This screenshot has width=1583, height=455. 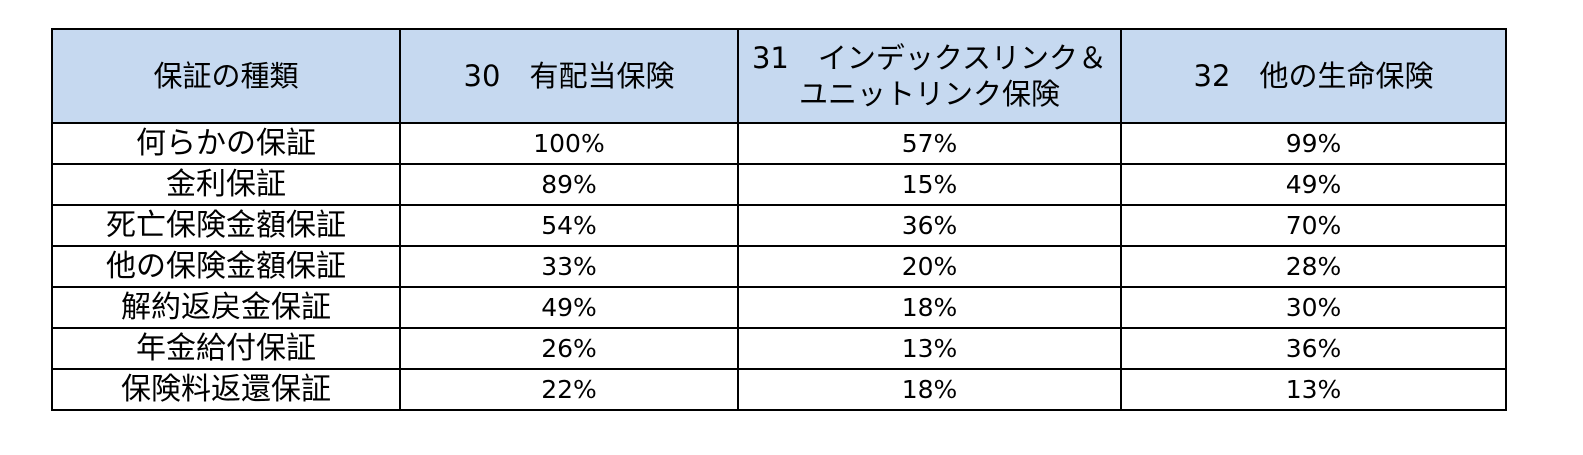 I want to click on row-label: 何らかの保証, so click(x=226, y=143).